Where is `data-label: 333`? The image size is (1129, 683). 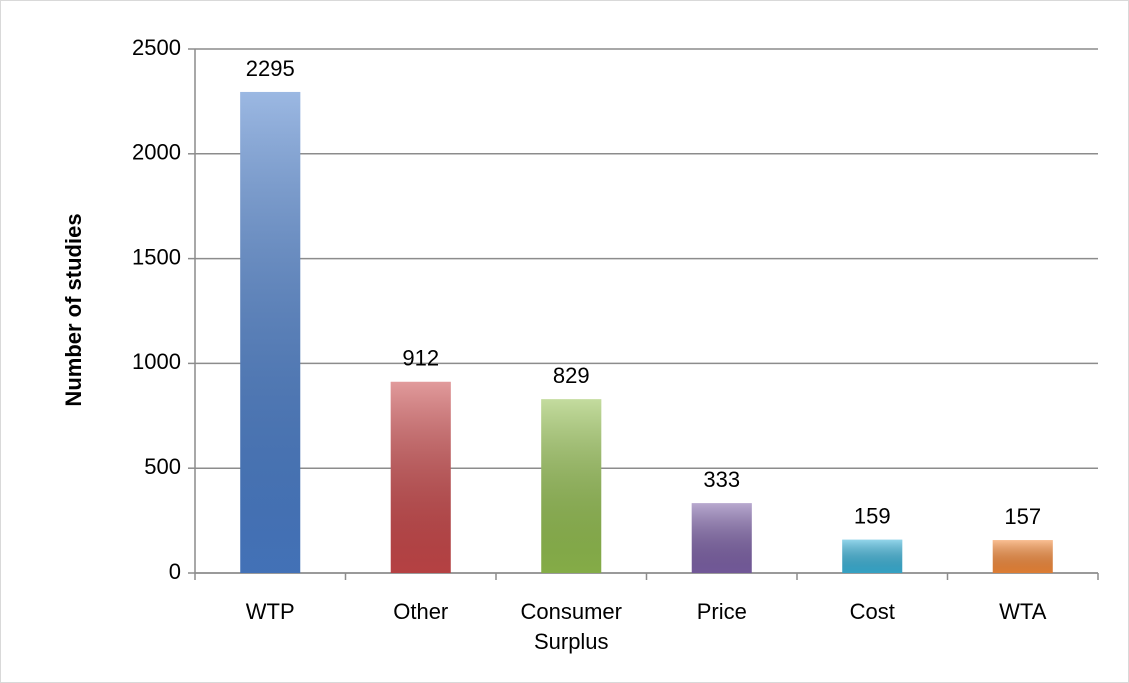 data-label: 333 is located at coordinates (721, 479).